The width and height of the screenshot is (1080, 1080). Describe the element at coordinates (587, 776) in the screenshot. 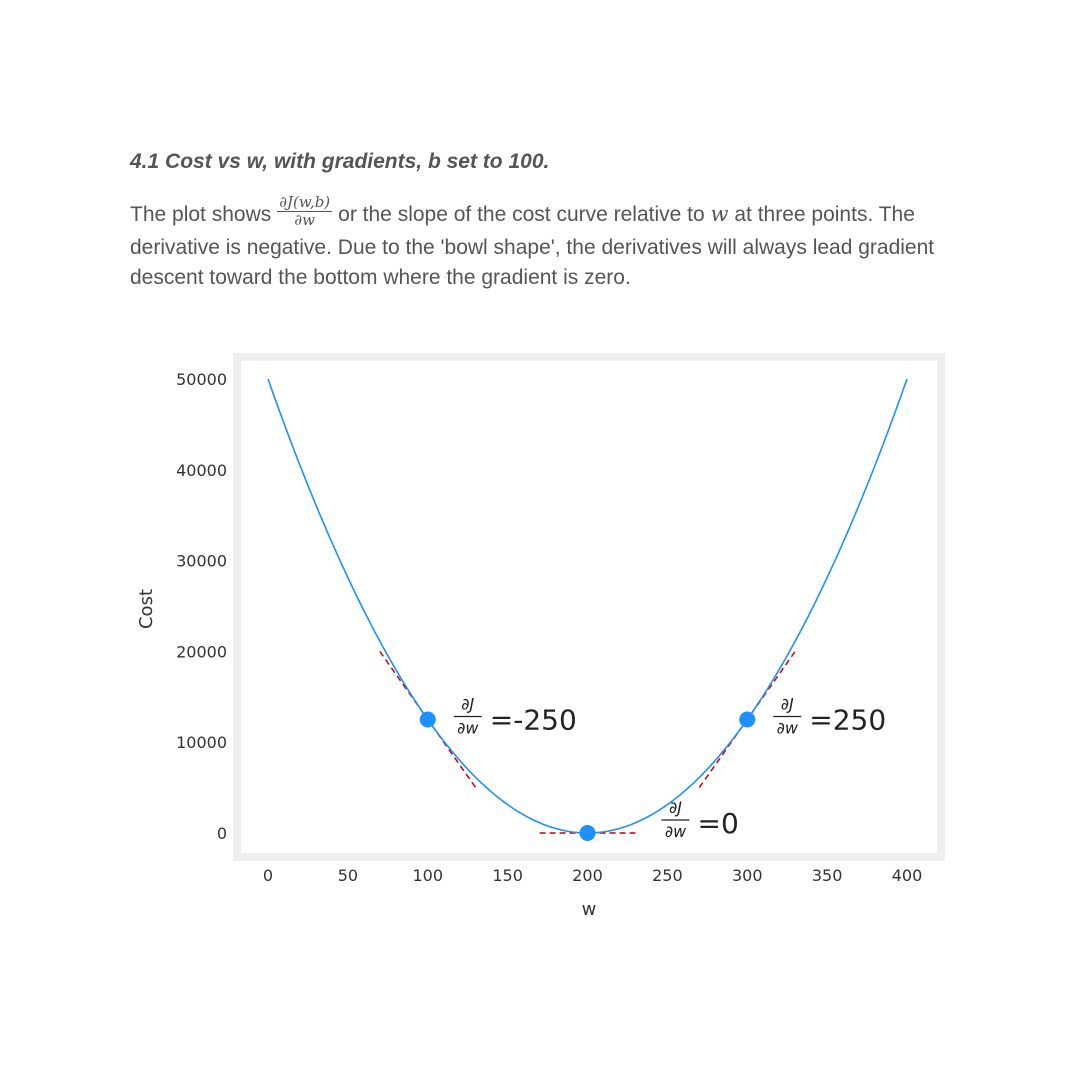

I see `gradient-points` at that location.